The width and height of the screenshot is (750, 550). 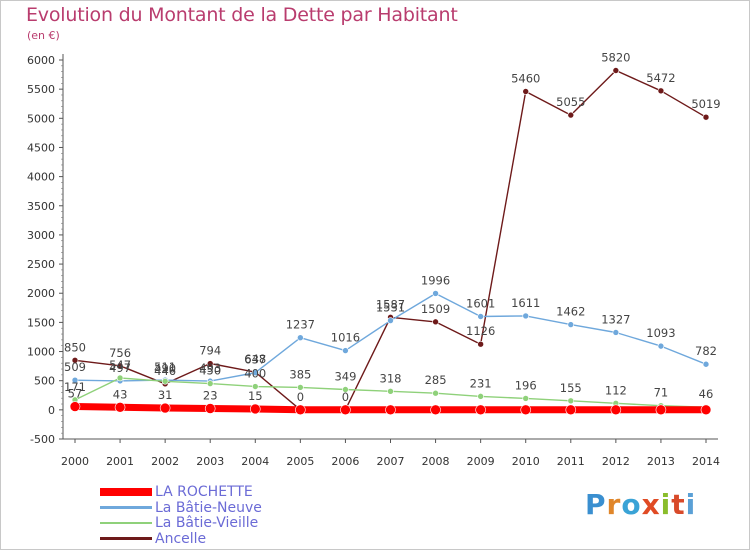 What do you see at coordinates (480, 331) in the screenshot?
I see `data-label-ancelle: 1126` at bounding box center [480, 331].